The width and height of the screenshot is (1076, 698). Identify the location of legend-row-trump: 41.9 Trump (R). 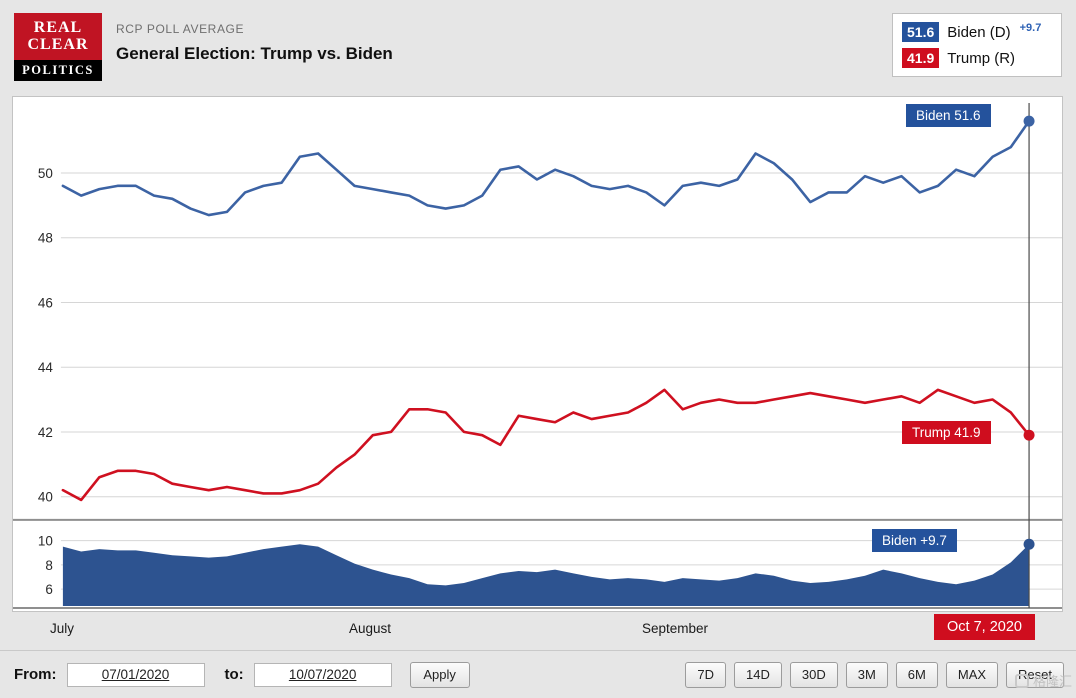
(977, 58).